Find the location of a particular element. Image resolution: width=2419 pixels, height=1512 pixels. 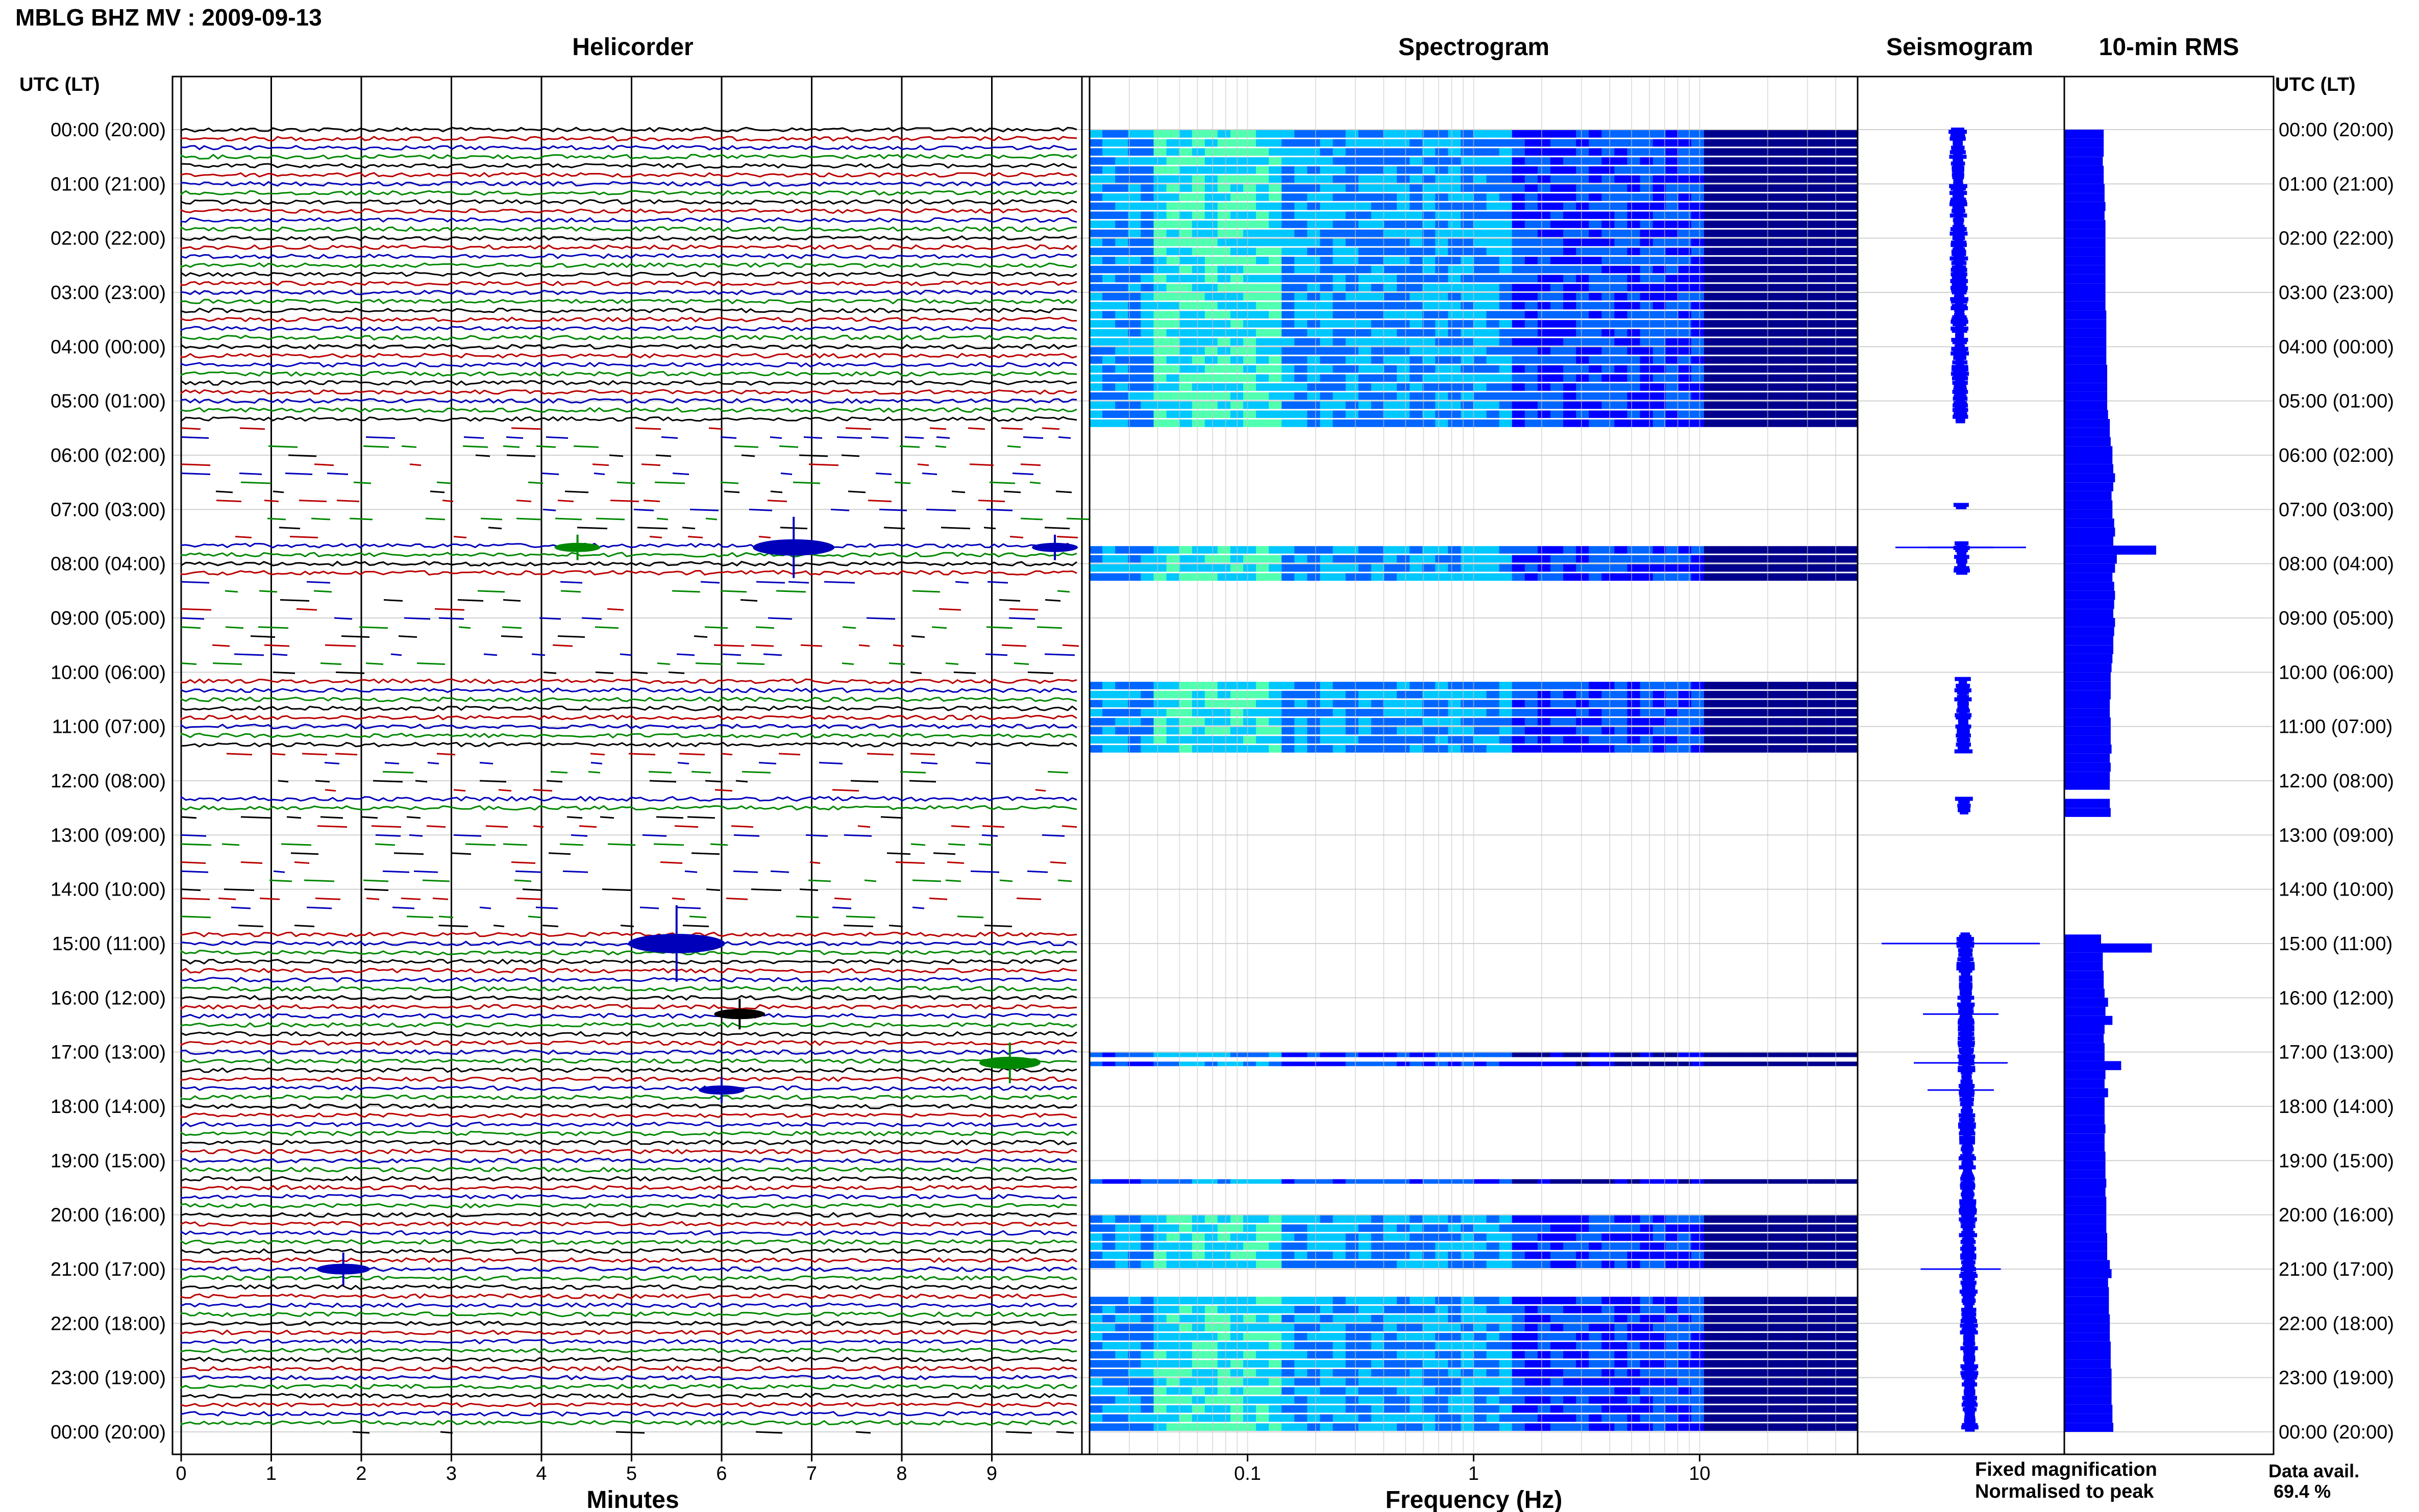

utc-time-label: 00:00 (20:00) is located at coordinates (2336, 130).